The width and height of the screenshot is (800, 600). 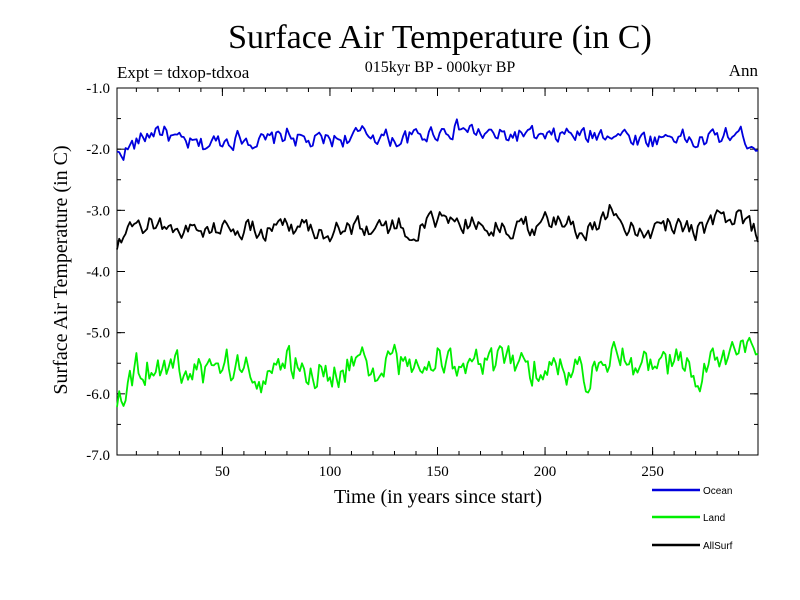 I want to click on x-axis-label: Time (in years since start), so click(x=438, y=497).